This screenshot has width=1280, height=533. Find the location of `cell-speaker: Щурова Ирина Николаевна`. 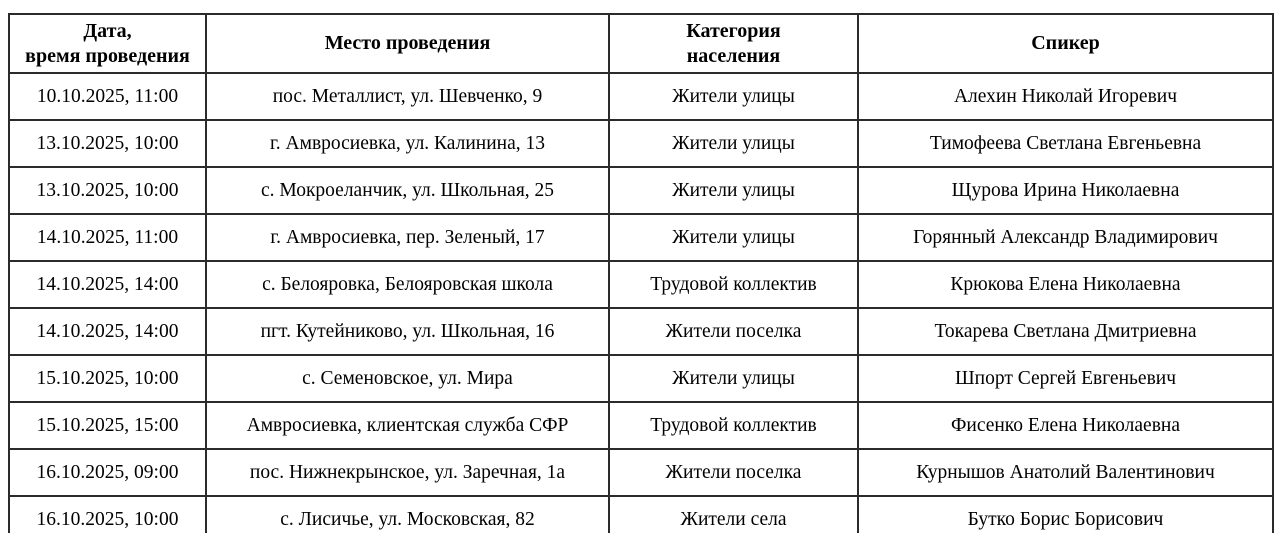

cell-speaker: Щурова Ирина Николаевна is located at coordinates (1065, 190).